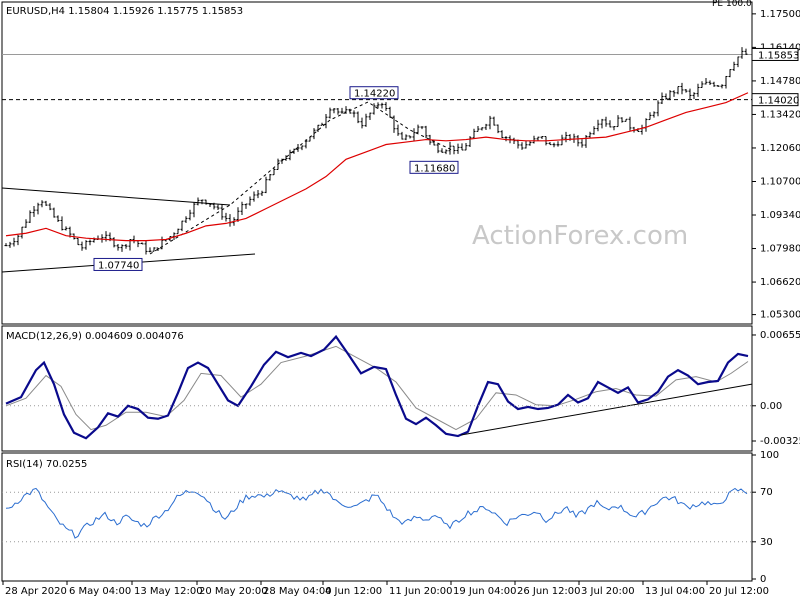 The width and height of the screenshot is (800, 600). I want to click on annotation-label: 1.11680, so click(434, 168).